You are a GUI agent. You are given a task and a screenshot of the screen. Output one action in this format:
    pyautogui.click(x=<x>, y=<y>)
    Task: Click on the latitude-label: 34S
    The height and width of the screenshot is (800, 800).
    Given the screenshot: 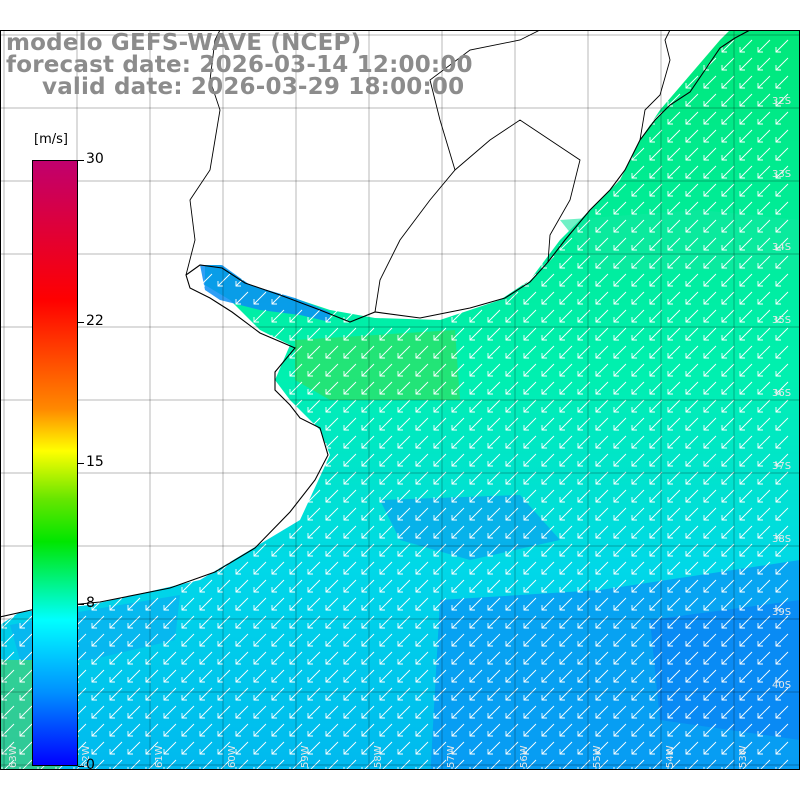 What is the action you would take?
    pyautogui.click(x=781, y=247)
    